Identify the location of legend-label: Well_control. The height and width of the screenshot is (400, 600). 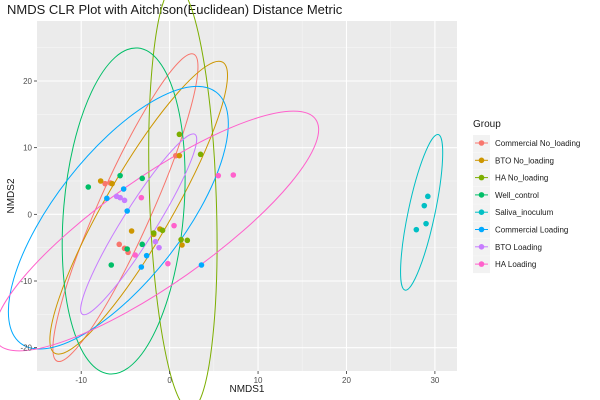
(517, 195).